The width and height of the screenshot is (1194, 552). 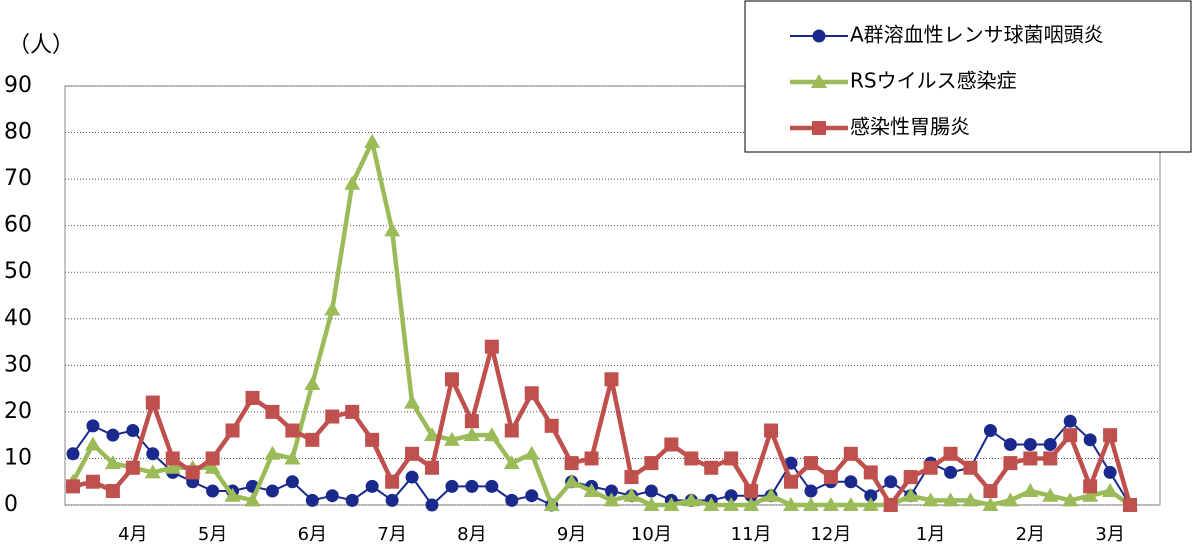 I want to click on legend-label: A群溶血性レンサ球菌咽頭炎, so click(x=977, y=35).